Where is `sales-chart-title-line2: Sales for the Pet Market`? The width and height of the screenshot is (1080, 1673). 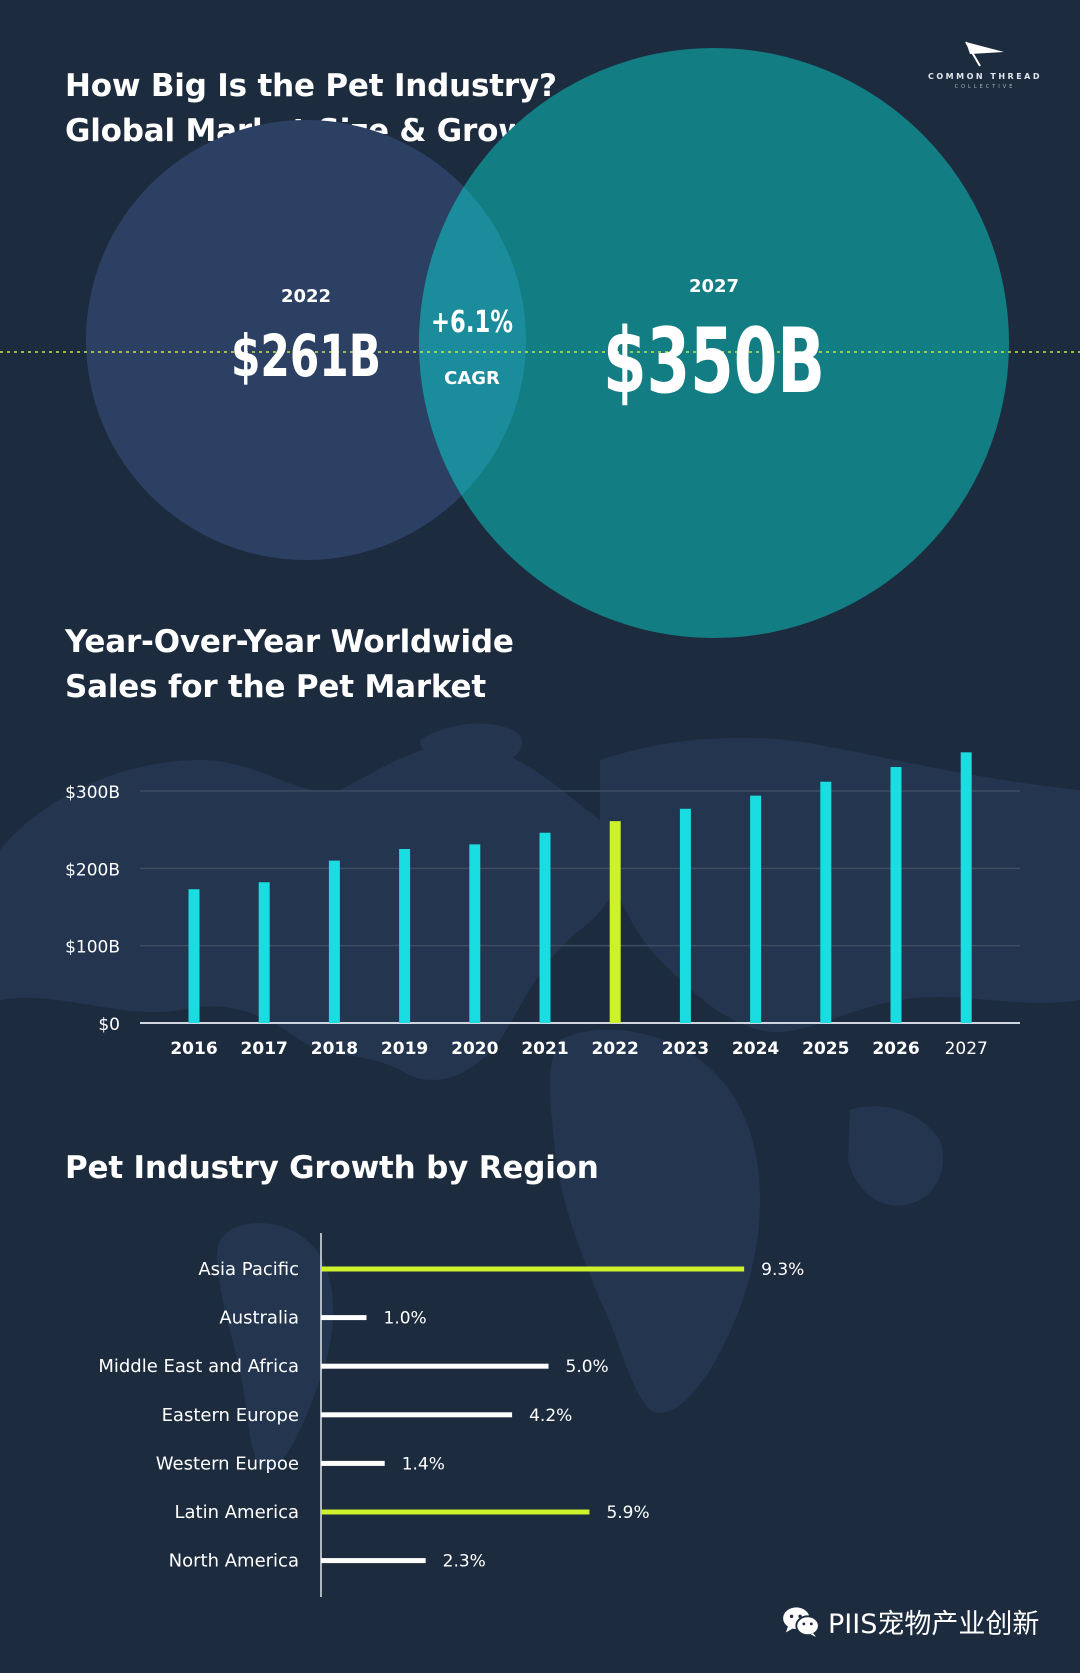
sales-chart-title-line2: Sales for the Pet Market is located at coordinates (275, 687).